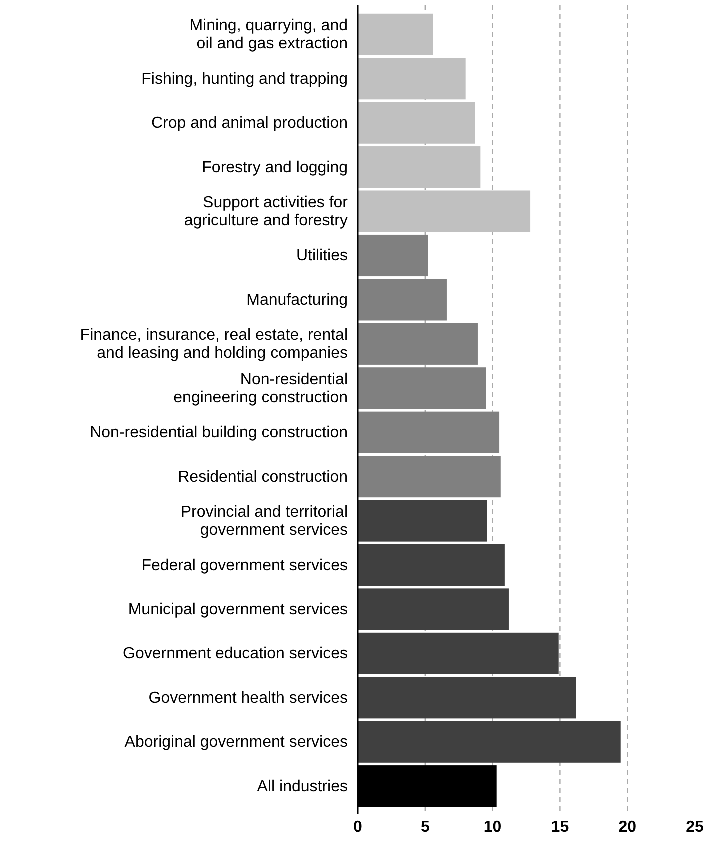 This screenshot has height=846, width=704. I want to click on y-tick-label: Aboriginal government services, so click(236, 742).